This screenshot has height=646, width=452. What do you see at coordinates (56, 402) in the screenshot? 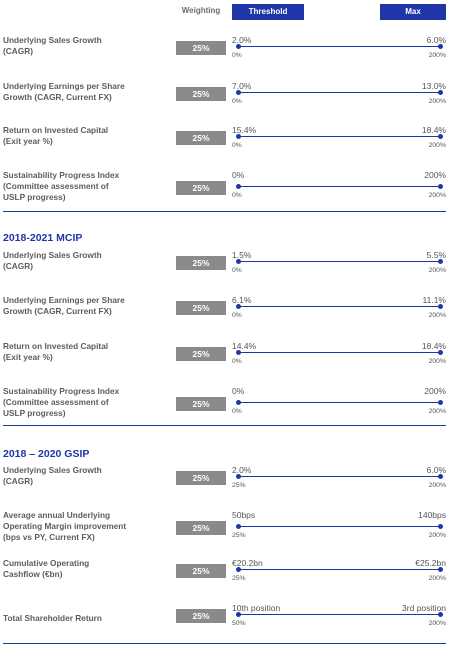
I see `metric-label-line: (Committee assessment of` at bounding box center [56, 402].